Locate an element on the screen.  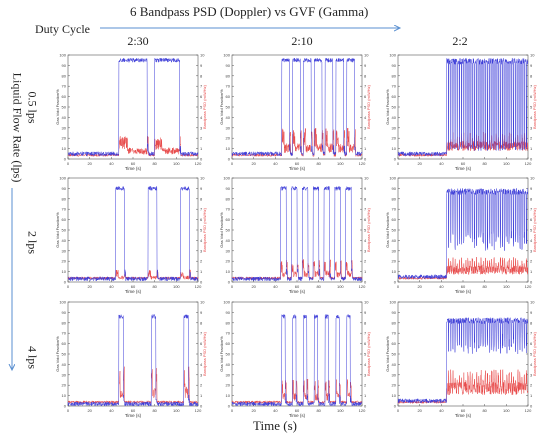
x-tick-label: 0 is located at coordinates (398, 163).